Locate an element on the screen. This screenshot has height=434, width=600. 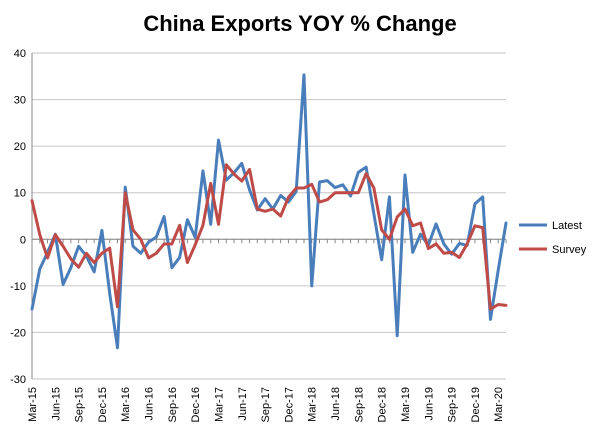
x-tick-label: Mar-19 is located at coordinates (406, 404).